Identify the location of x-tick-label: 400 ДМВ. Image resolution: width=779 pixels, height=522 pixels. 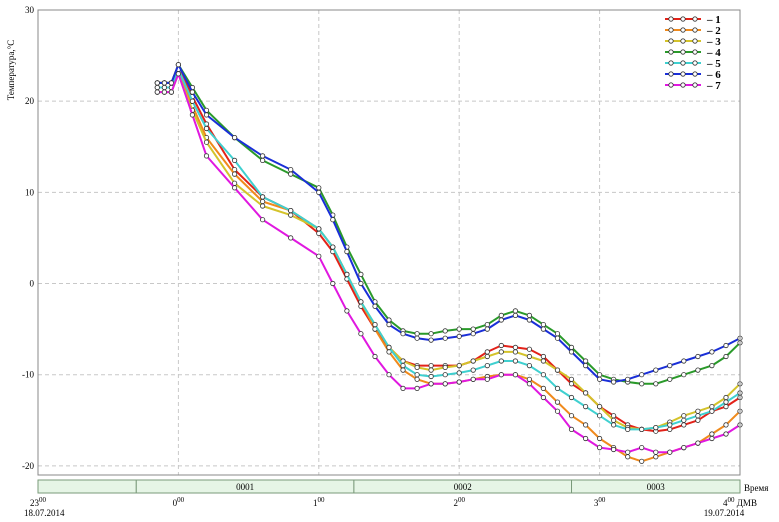
(740, 502).